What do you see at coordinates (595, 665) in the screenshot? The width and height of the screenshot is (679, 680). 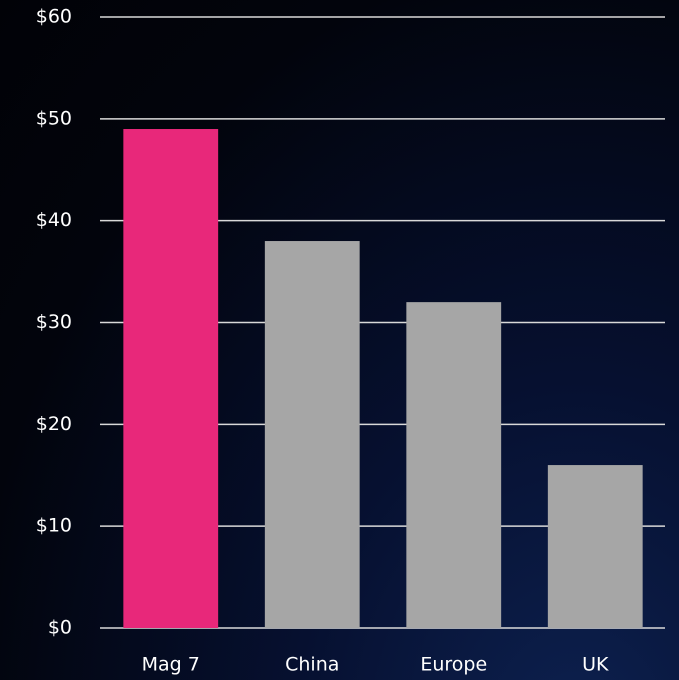 I see `x-tick-label: UK` at bounding box center [595, 665].